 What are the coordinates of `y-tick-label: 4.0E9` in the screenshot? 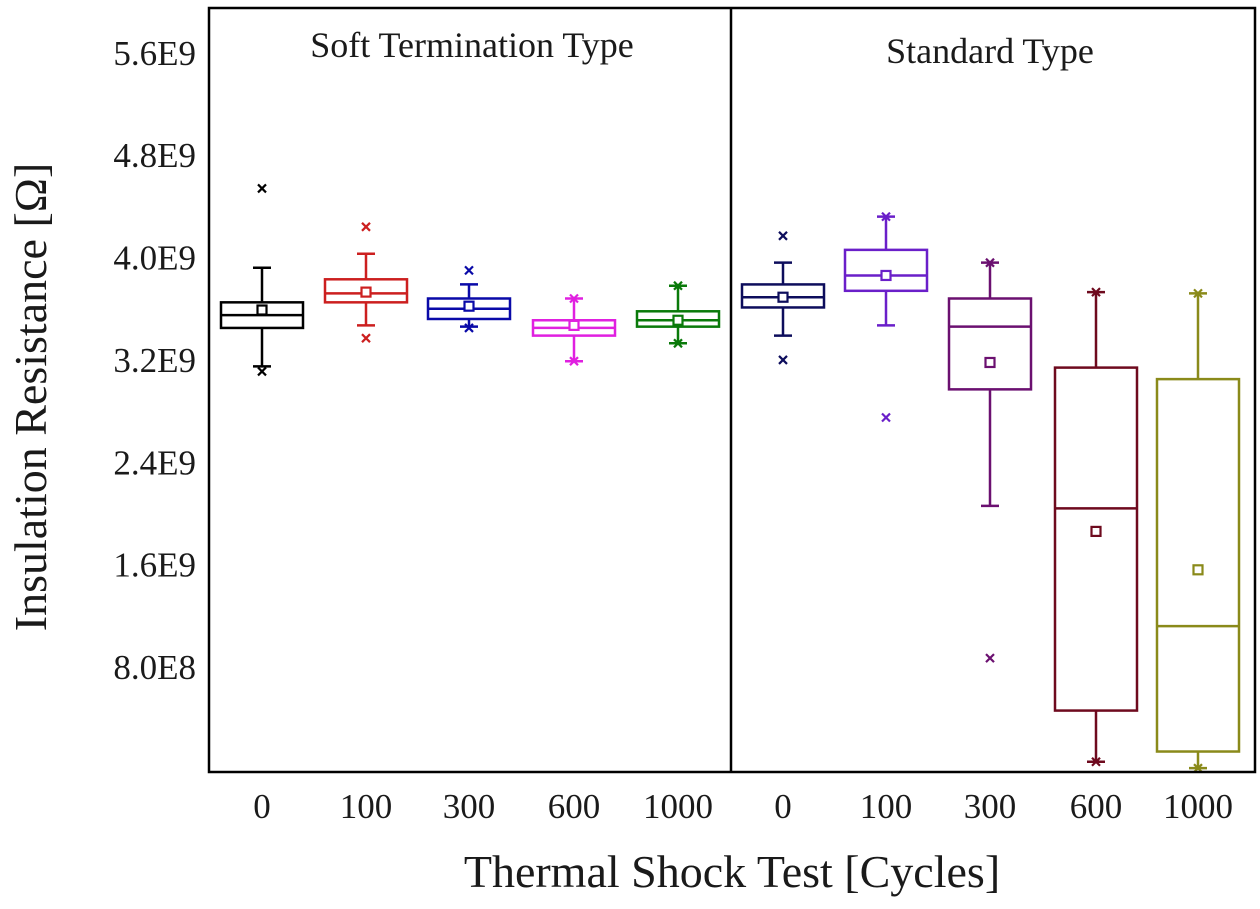 It's located at (154, 258).